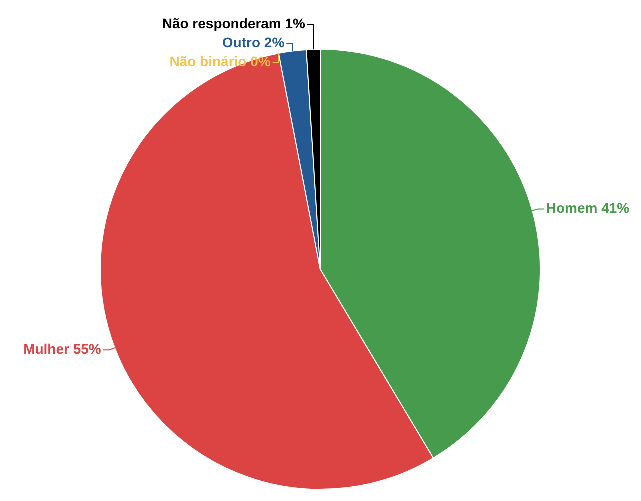 This screenshot has width=641, height=501. What do you see at coordinates (588, 208) in the screenshot?
I see `slice-label: Homem 41%` at bounding box center [588, 208].